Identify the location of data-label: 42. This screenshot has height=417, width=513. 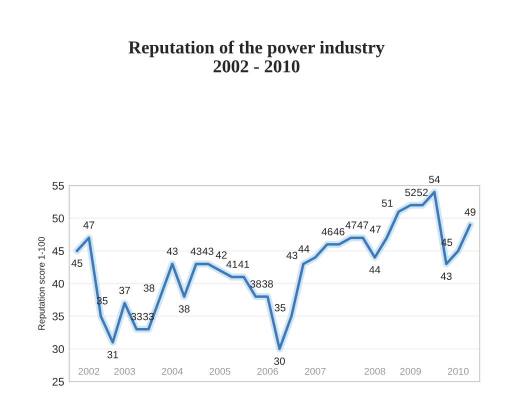
(221, 255).